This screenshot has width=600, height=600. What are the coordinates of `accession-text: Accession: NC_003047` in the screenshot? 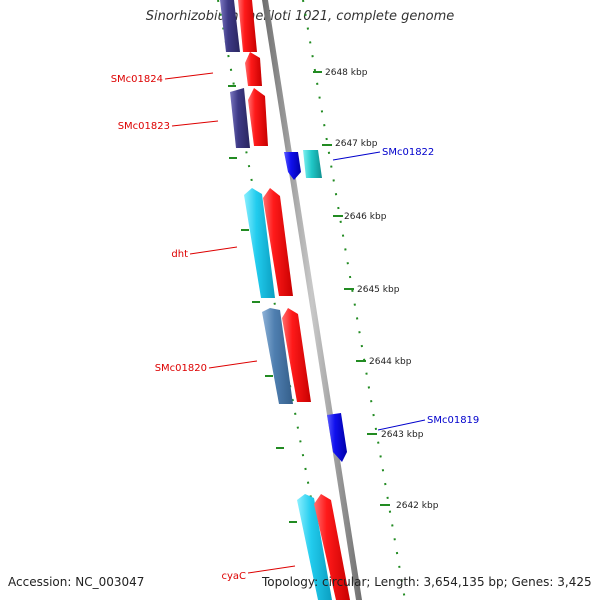 It's located at (76, 582).